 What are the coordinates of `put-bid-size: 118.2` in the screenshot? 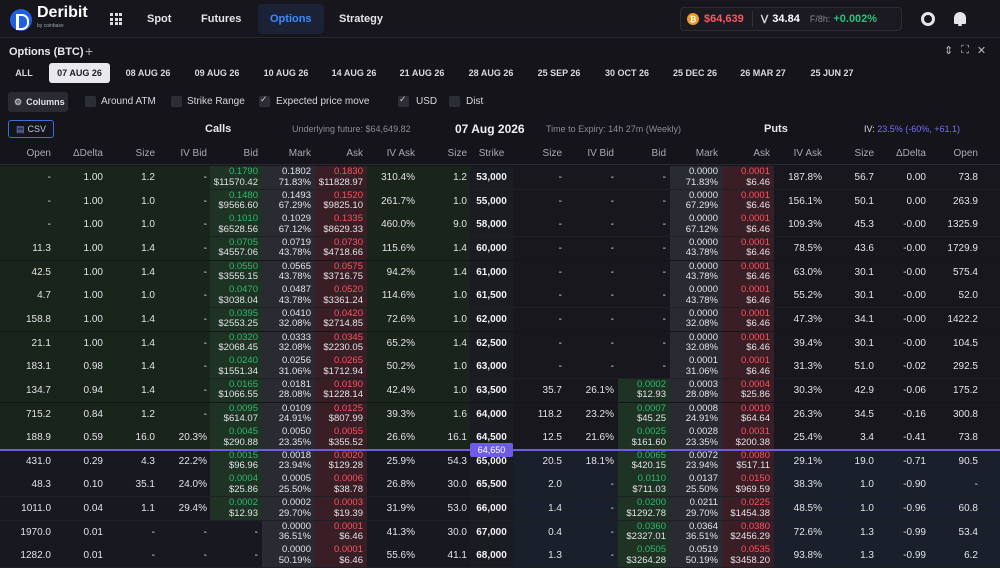 It's located at (549, 414).